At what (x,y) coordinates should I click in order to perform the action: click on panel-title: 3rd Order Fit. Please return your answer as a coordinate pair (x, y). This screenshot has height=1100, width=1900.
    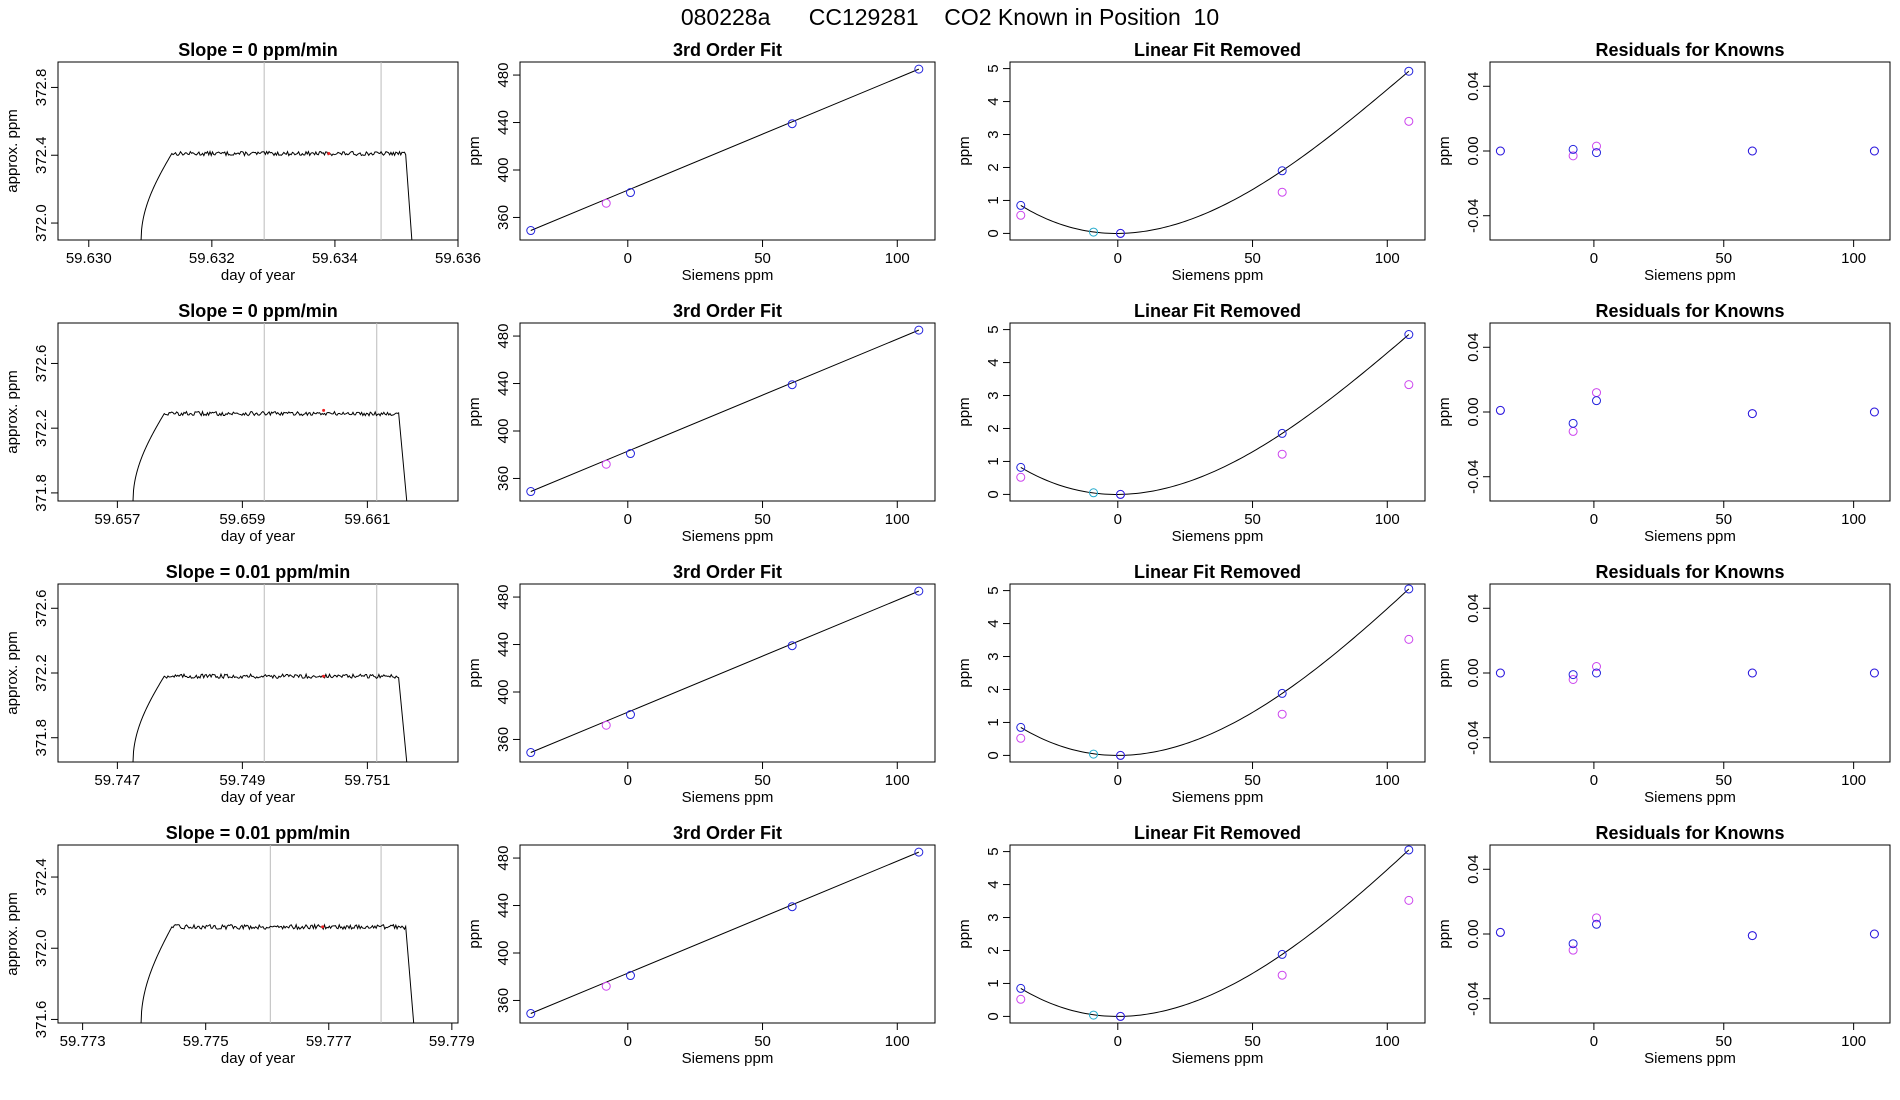
    Looking at the image, I should click on (727, 833).